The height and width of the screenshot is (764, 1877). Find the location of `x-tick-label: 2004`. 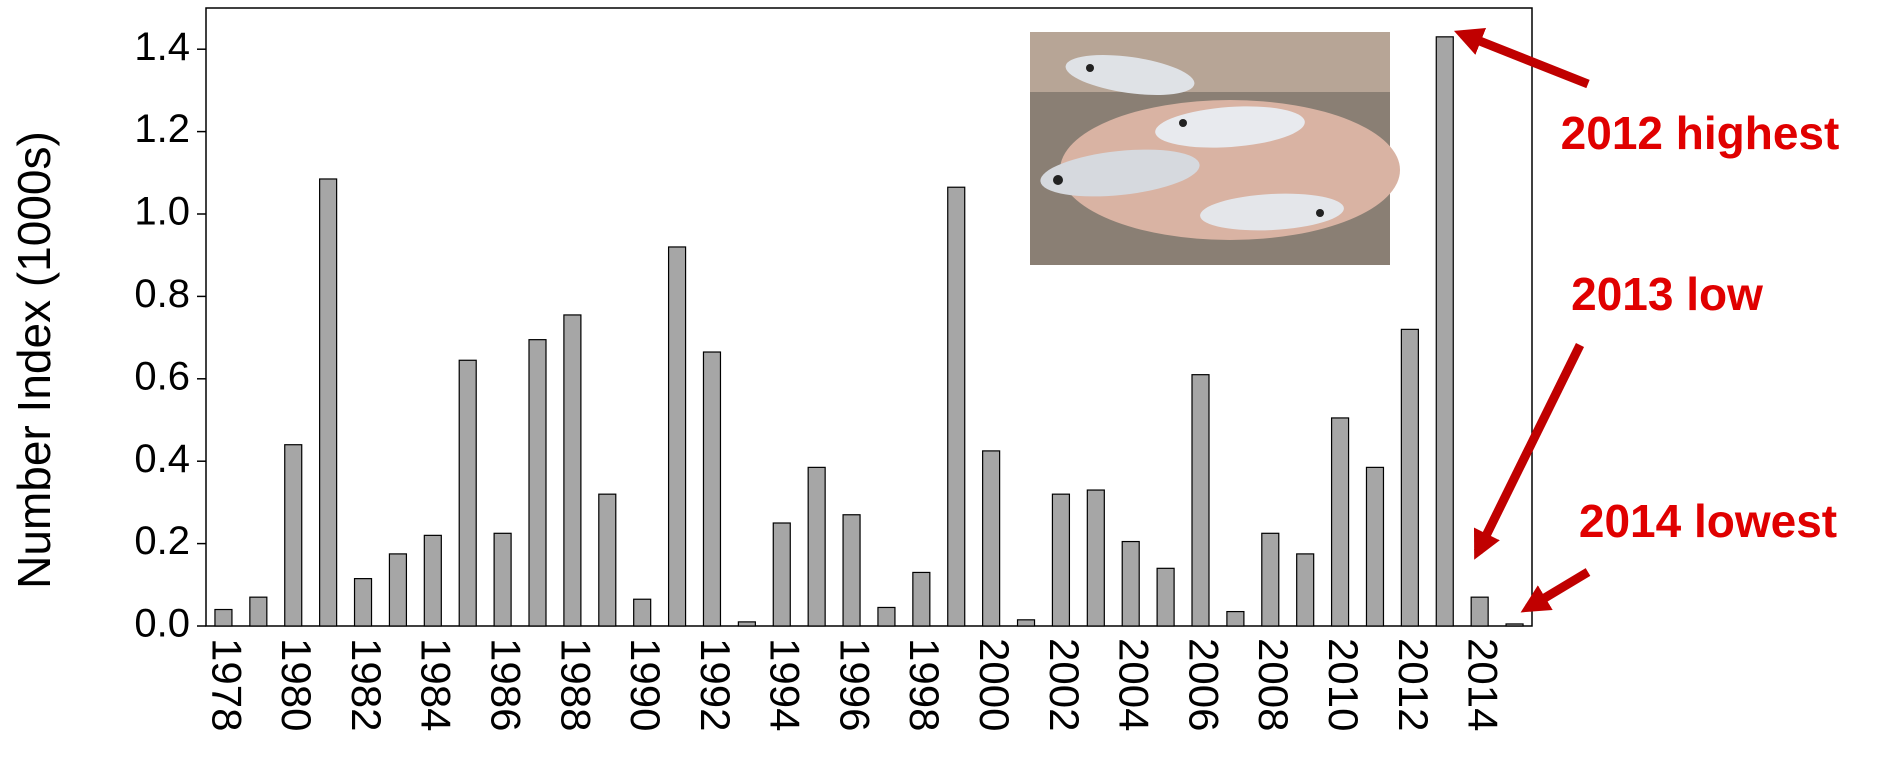

x-tick-label: 2004 is located at coordinates (1134, 684).